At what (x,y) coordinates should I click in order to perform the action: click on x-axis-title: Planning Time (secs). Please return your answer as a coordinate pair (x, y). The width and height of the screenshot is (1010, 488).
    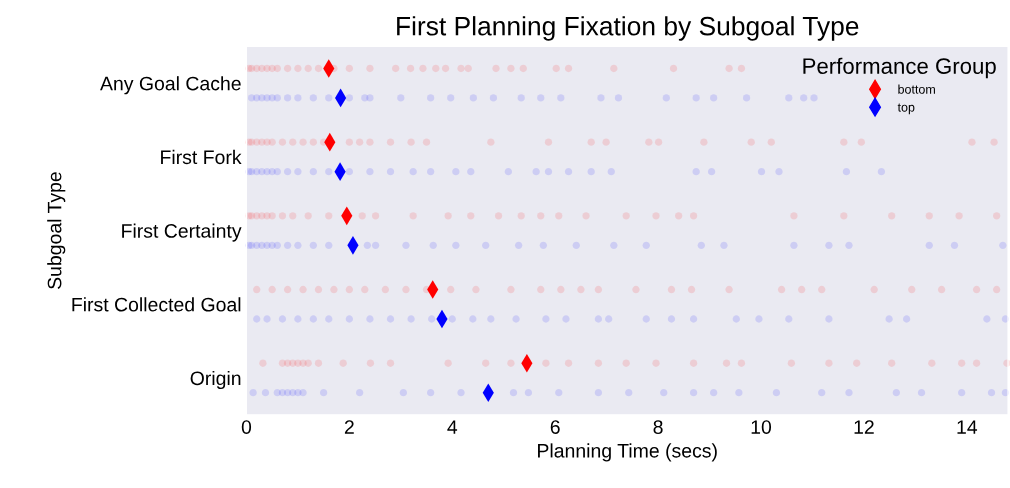
    Looking at the image, I should click on (627, 452).